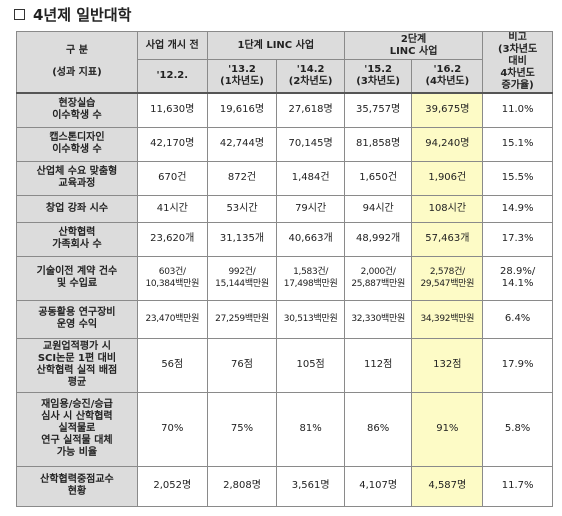 Image resolution: width=562 pixels, height=516 pixels. Describe the element at coordinates (447, 144) in the screenshot. I see `cell-p2b: 94,240명` at that location.